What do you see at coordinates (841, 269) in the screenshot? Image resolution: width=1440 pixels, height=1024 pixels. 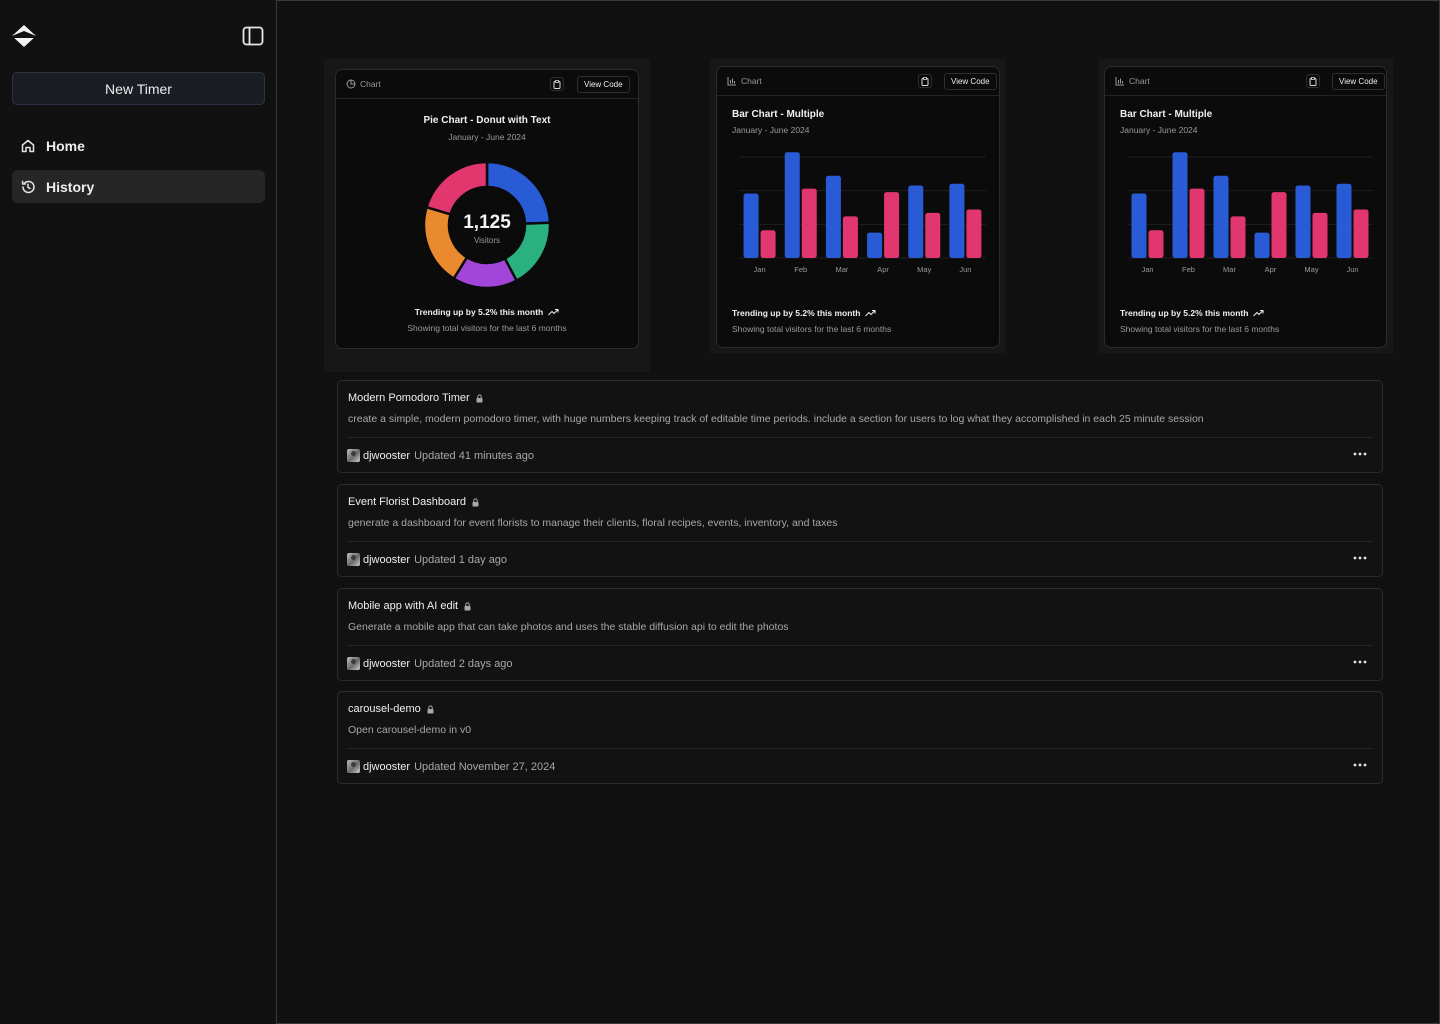 I see `x-tick-label: Mar` at bounding box center [841, 269].